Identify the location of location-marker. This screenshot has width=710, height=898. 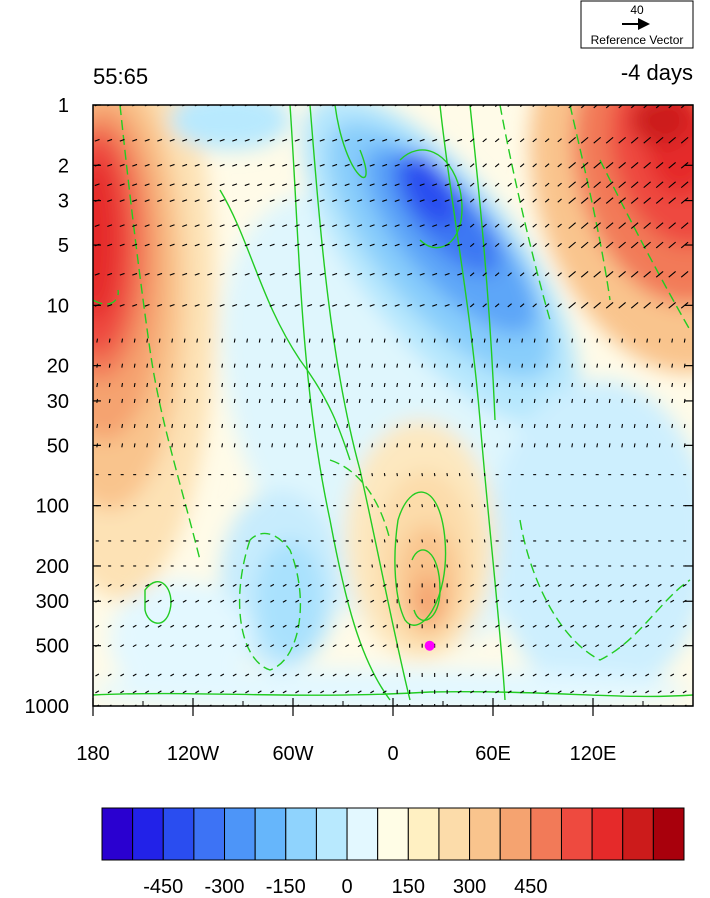
(429, 645).